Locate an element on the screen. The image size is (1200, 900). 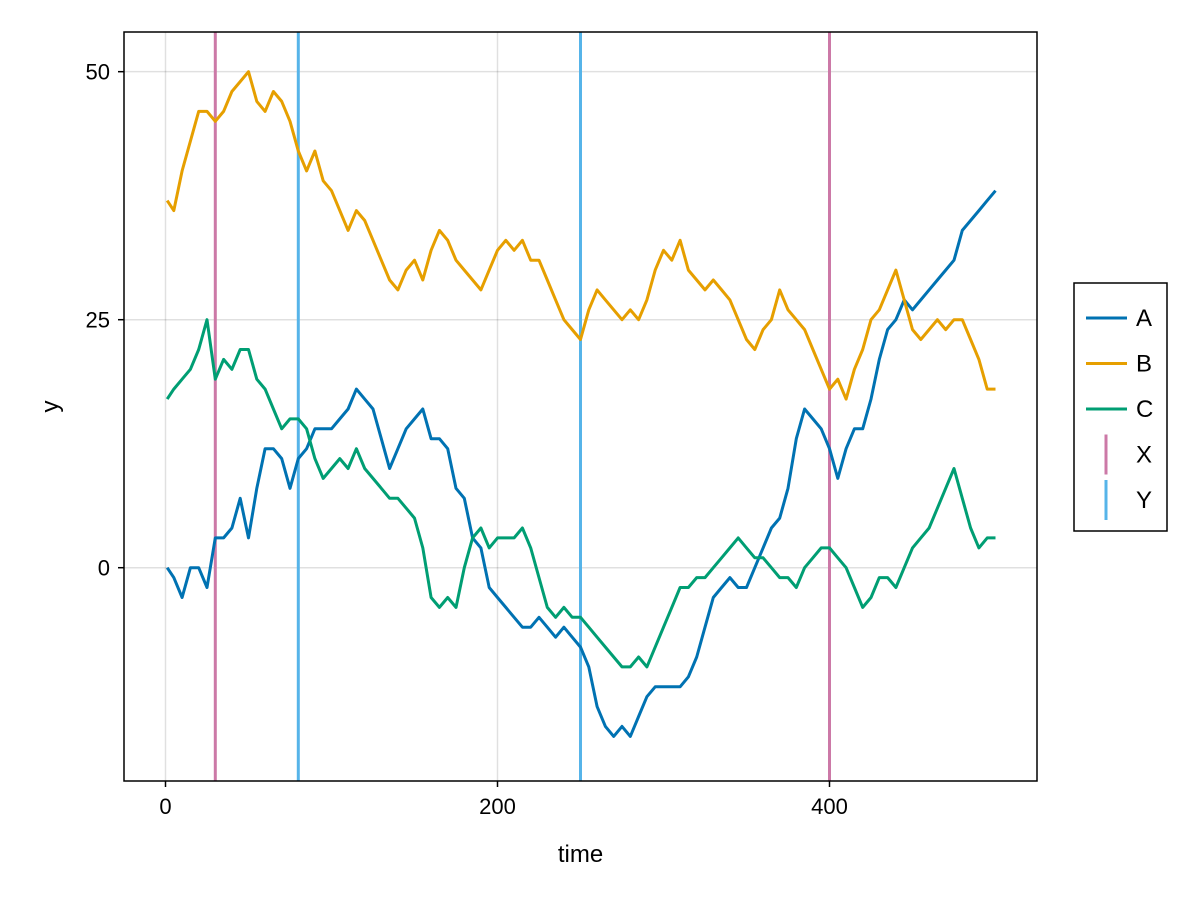
legend-label-X: X is located at coordinates (1144, 455).